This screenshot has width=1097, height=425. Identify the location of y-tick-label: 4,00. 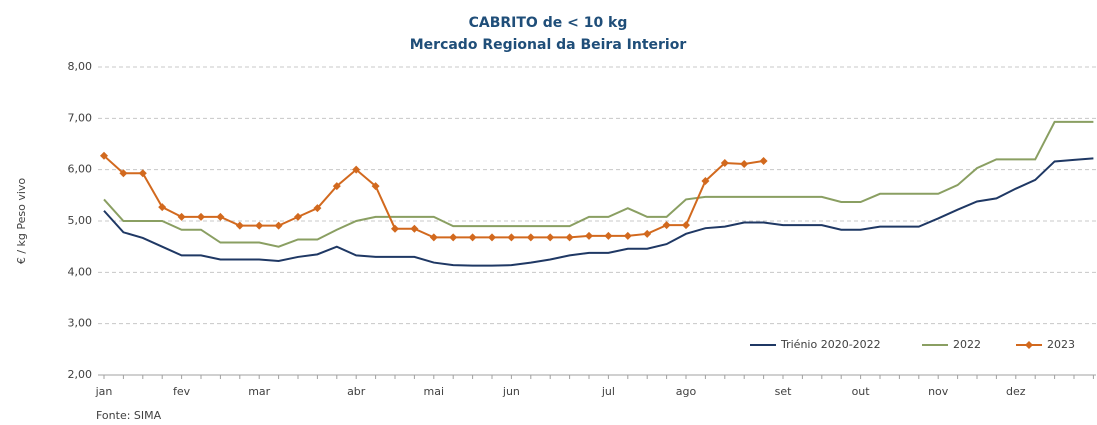
(80, 271).